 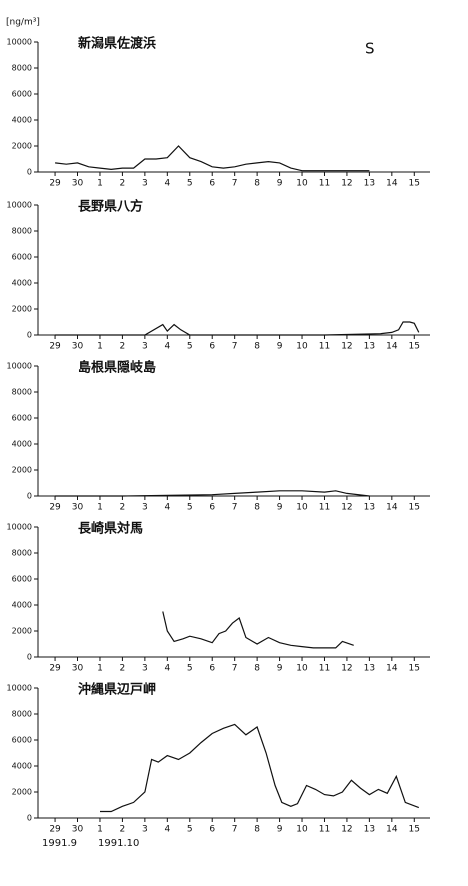 I want to click on y-unit: [ng/m³], so click(x=23, y=23).